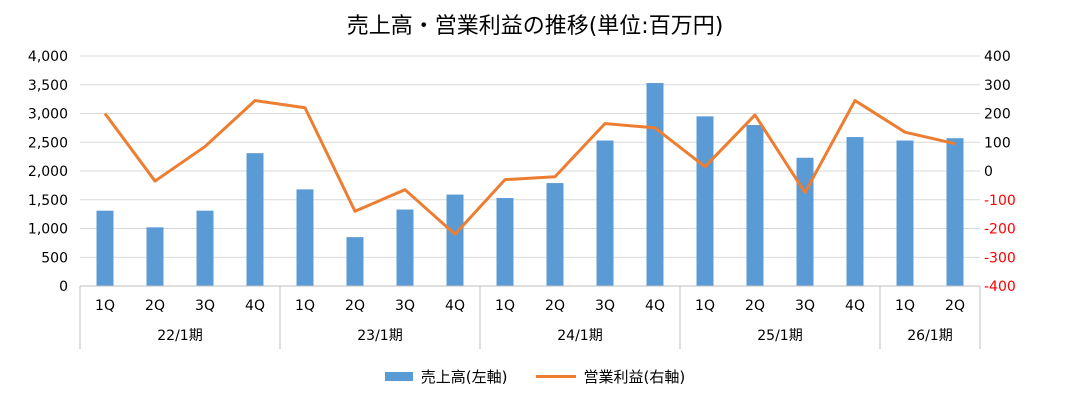 This screenshot has width=1070, height=413. Describe the element at coordinates (48, 86) in the screenshot. I see `y-left-tick-label: 3,500` at that location.